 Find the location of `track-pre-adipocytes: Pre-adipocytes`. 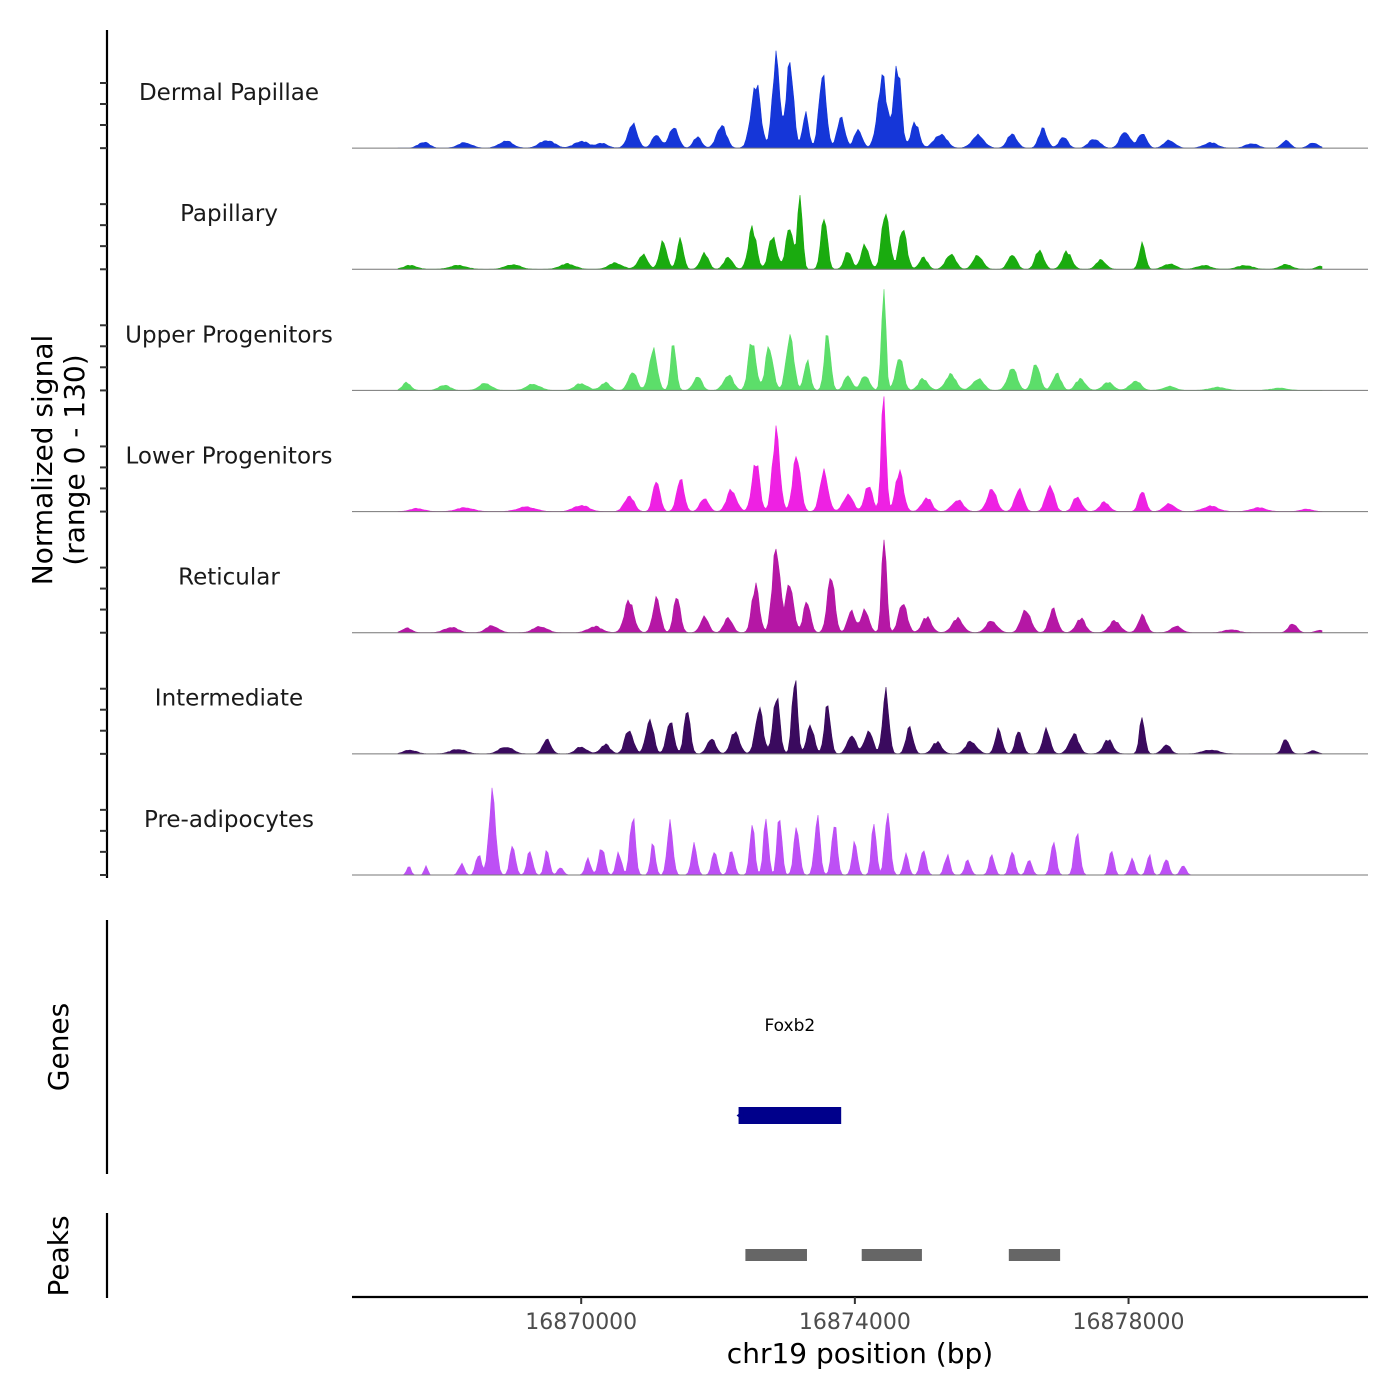

track-pre-adipocytes: Pre-adipocytes is located at coordinates (756, 831).